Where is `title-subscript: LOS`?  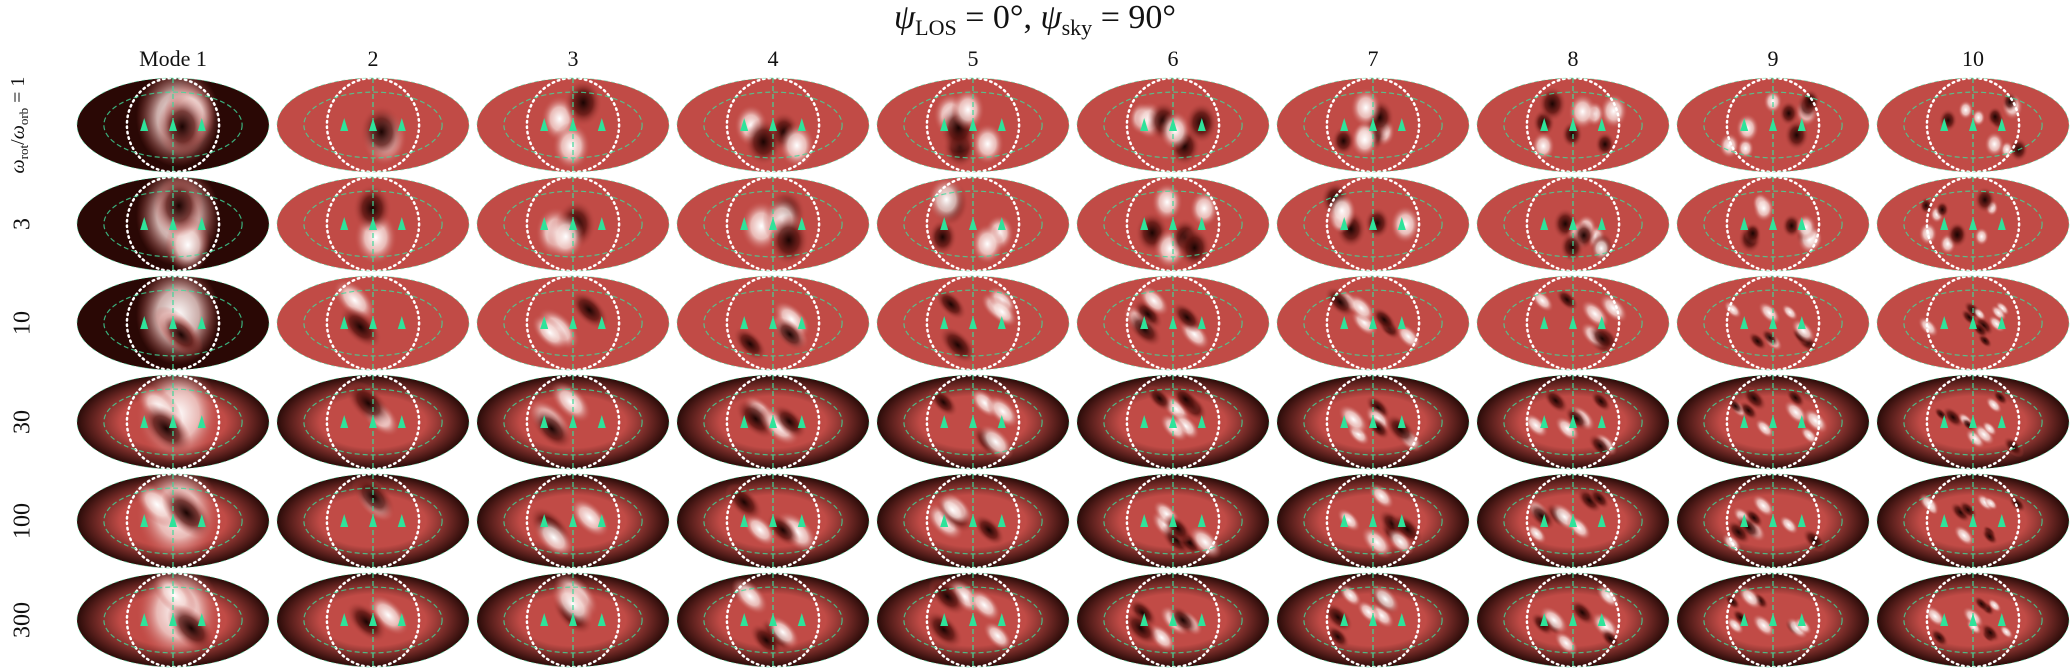
title-subscript: LOS is located at coordinates (936, 27).